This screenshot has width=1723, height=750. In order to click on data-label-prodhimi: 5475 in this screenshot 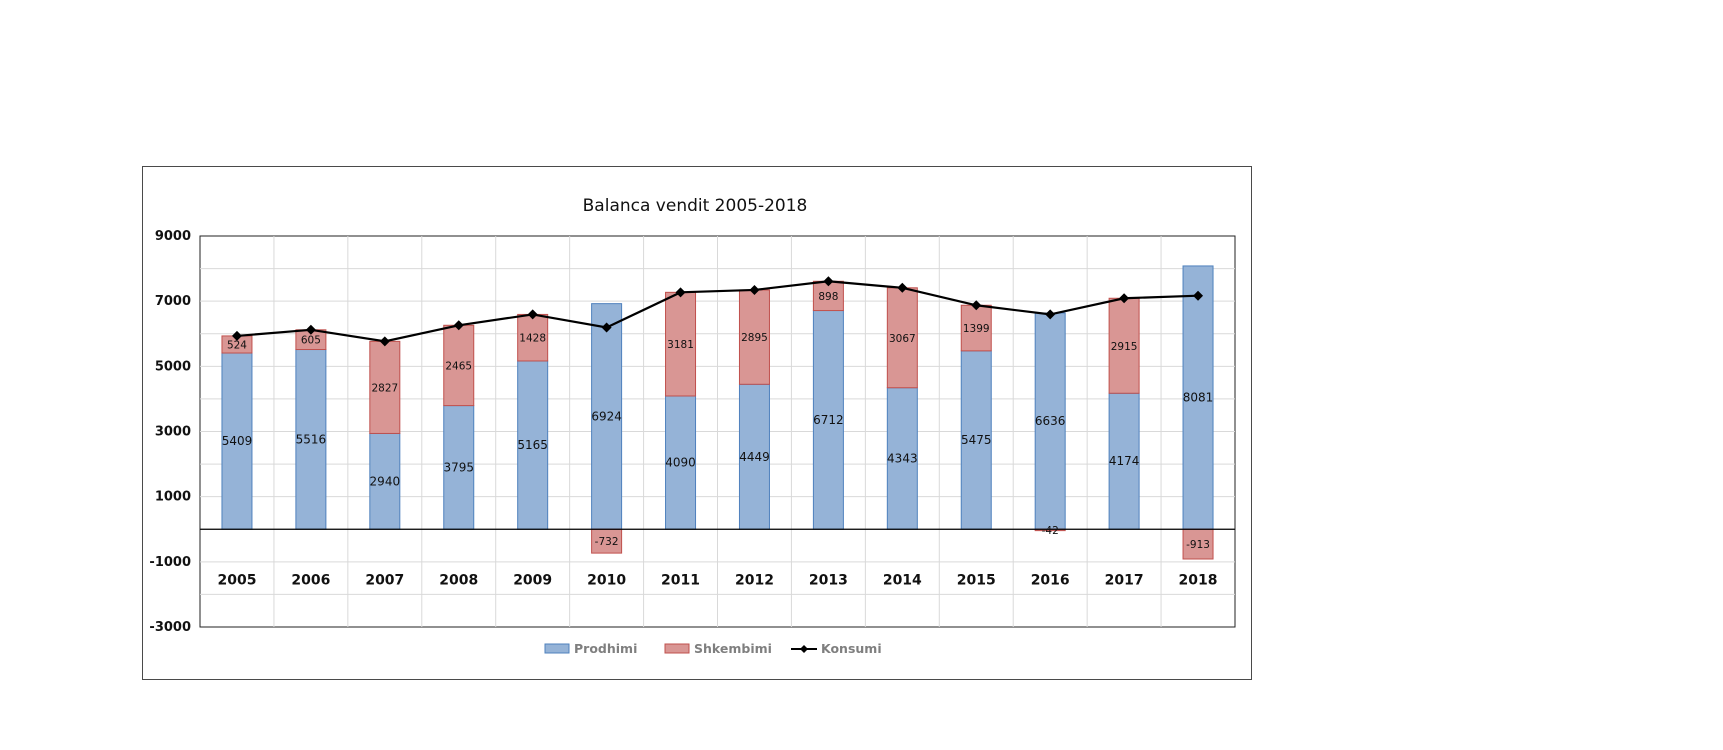, I will do `click(976, 440)`.